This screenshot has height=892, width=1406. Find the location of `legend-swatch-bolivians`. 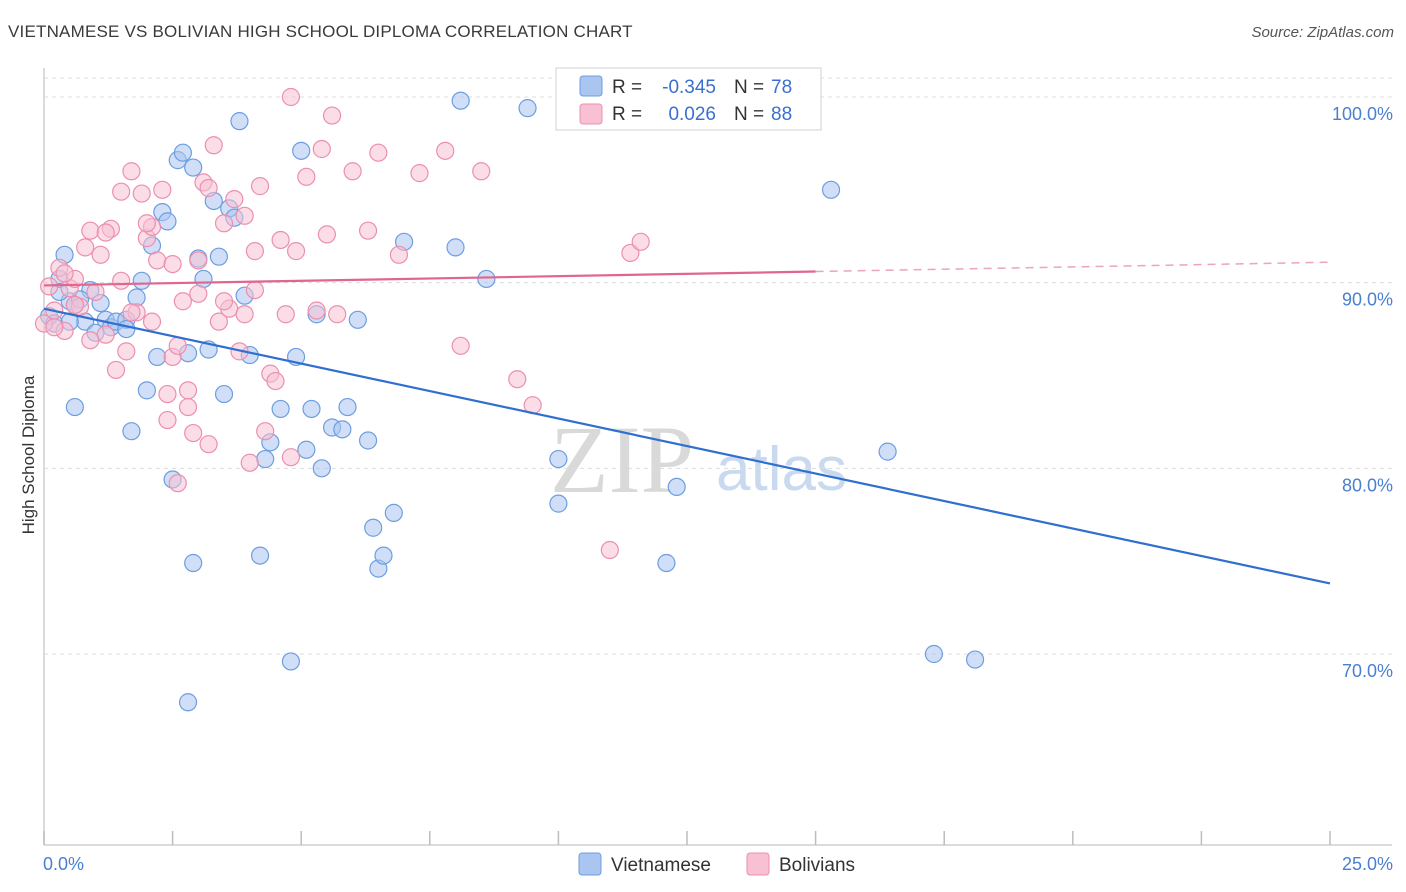

legend-swatch-bolivians is located at coordinates (591, 114).